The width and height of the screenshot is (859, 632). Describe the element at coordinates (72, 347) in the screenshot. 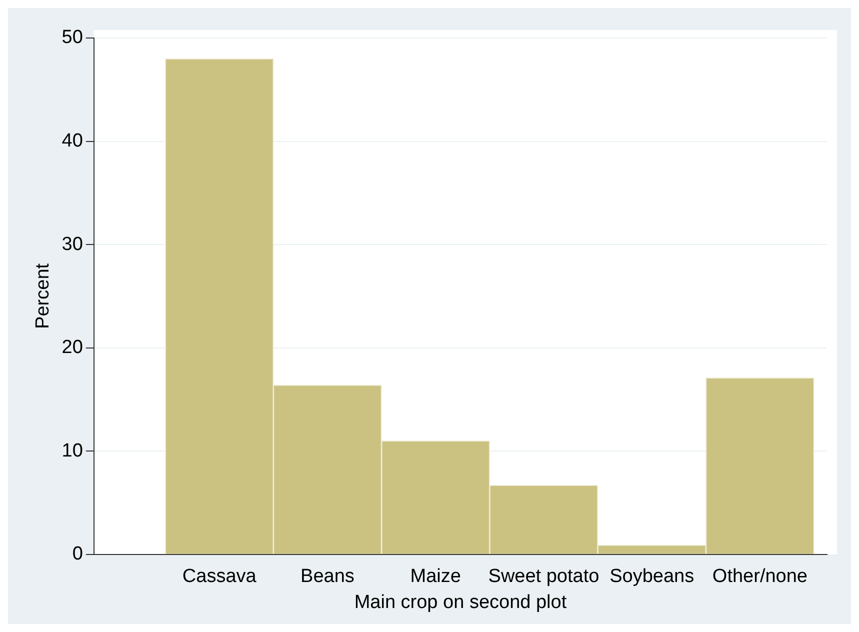

I see `y-tick-label: 20` at that location.